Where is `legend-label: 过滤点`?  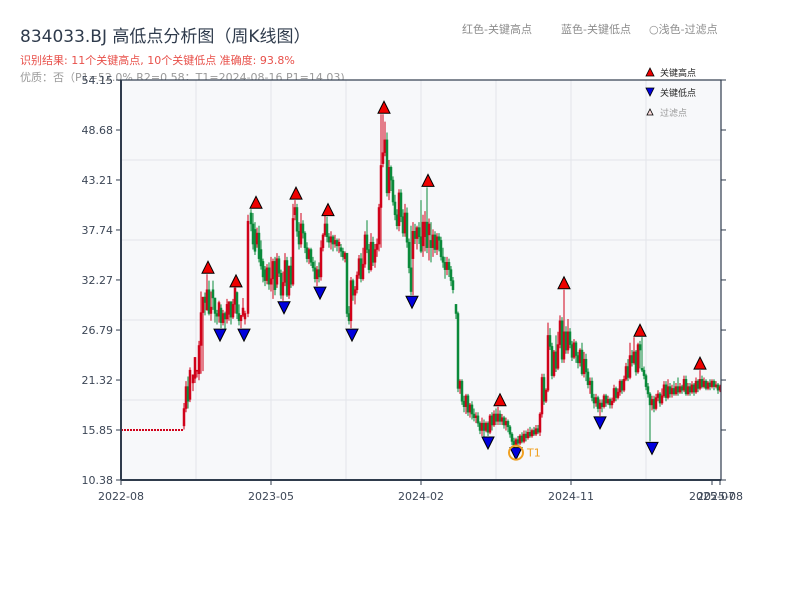 legend-label: 过滤点 is located at coordinates (673, 113).